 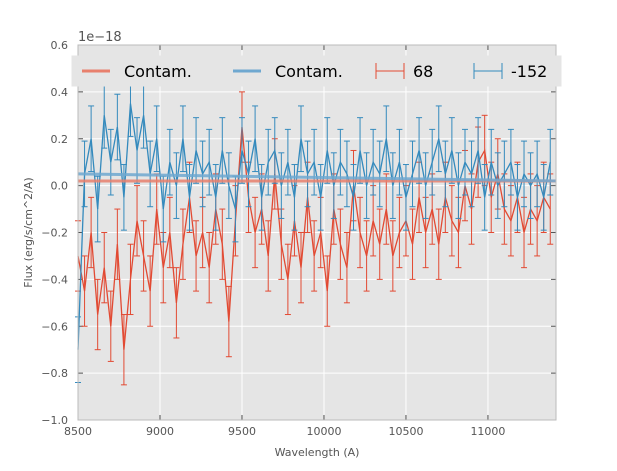 I want to click on y-tick-label: 0.4, so click(x=60, y=92).